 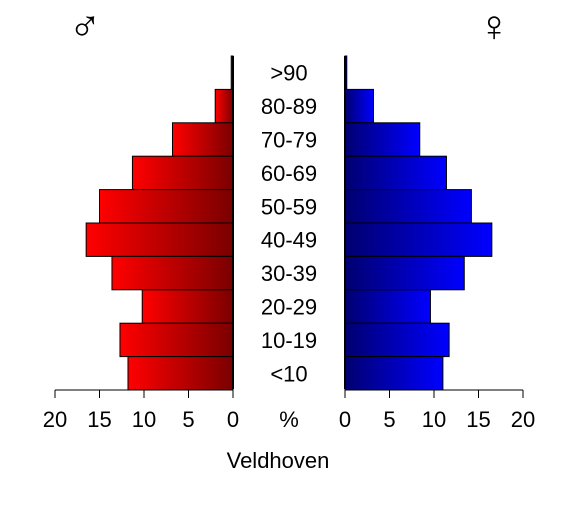 What do you see at coordinates (289, 140) in the screenshot?
I see `age-group-label-2: 70-79` at bounding box center [289, 140].